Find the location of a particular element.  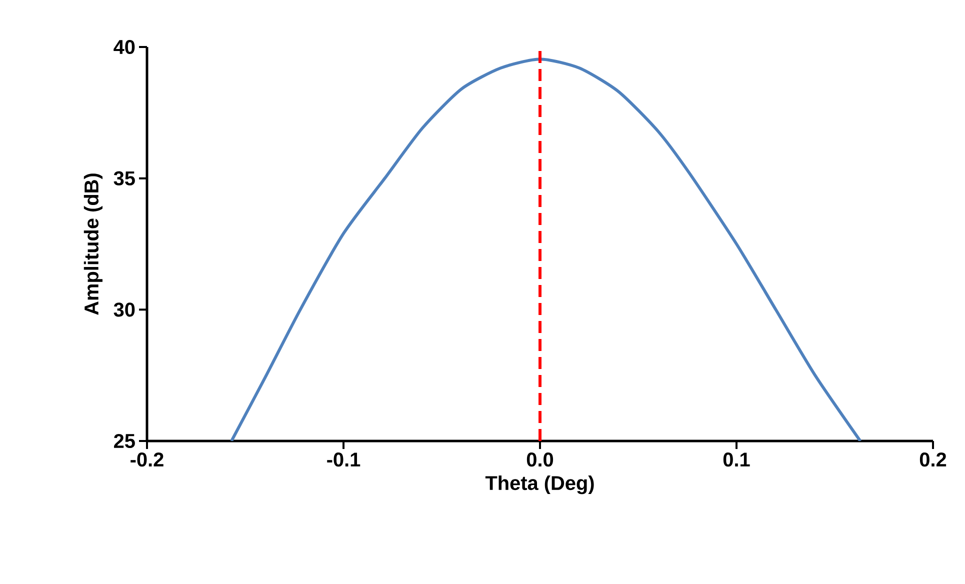

y-tick-label: 35 is located at coordinates (124, 178).